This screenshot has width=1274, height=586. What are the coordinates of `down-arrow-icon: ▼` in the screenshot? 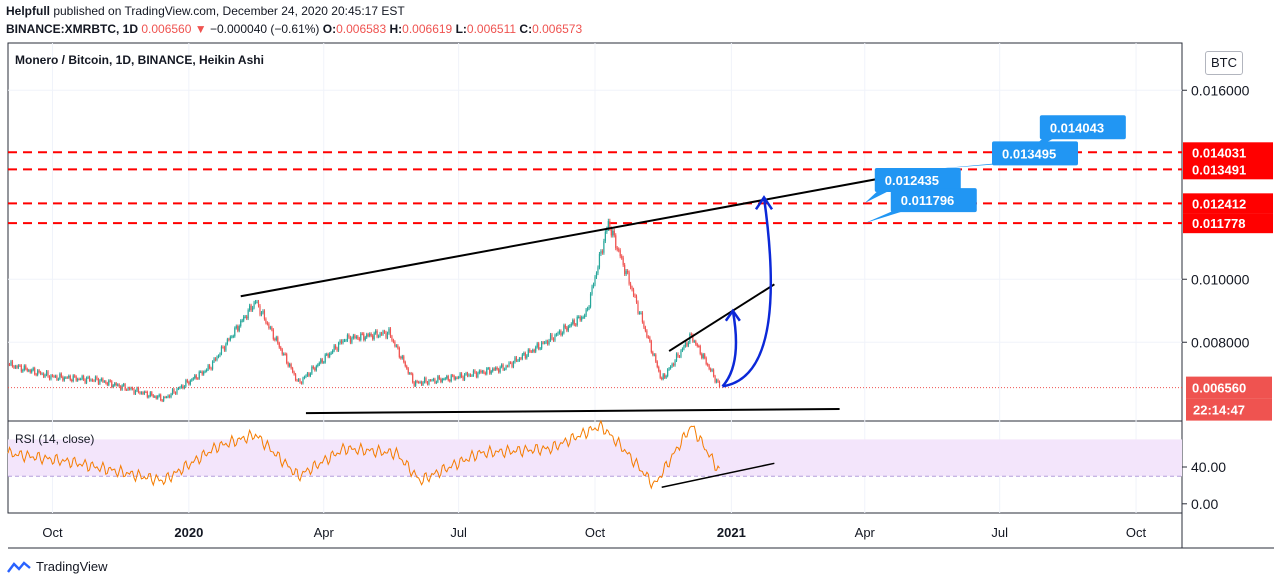 It's located at (200, 29).